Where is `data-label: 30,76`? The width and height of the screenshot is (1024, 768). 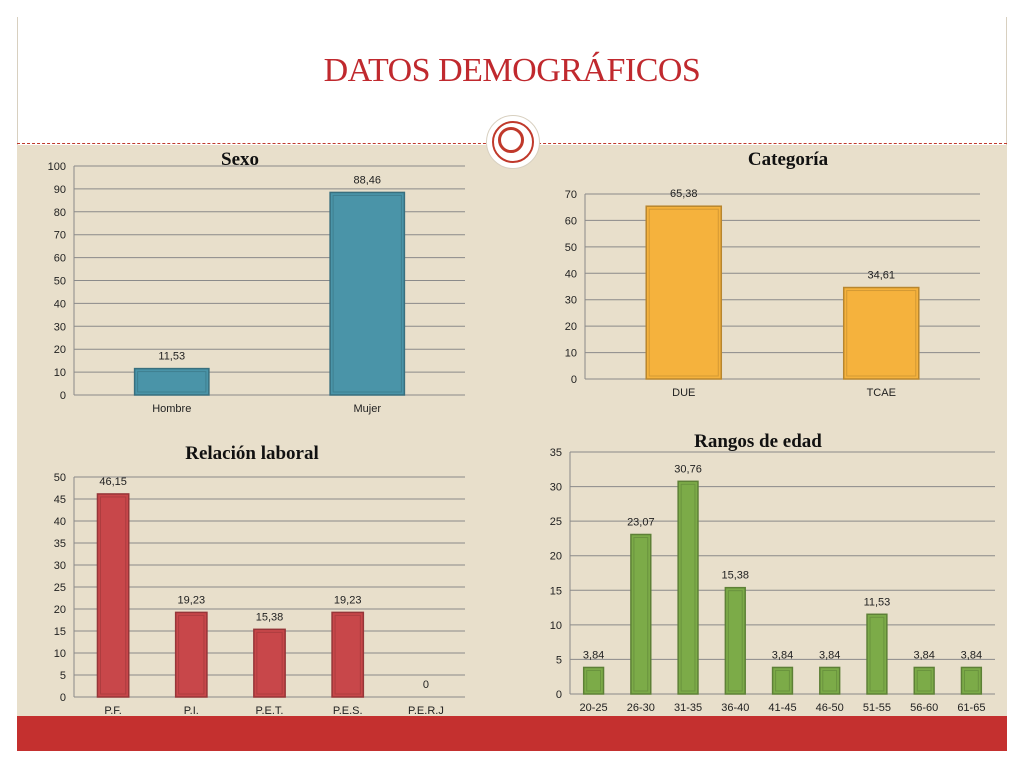 data-label: 30,76 is located at coordinates (688, 469).